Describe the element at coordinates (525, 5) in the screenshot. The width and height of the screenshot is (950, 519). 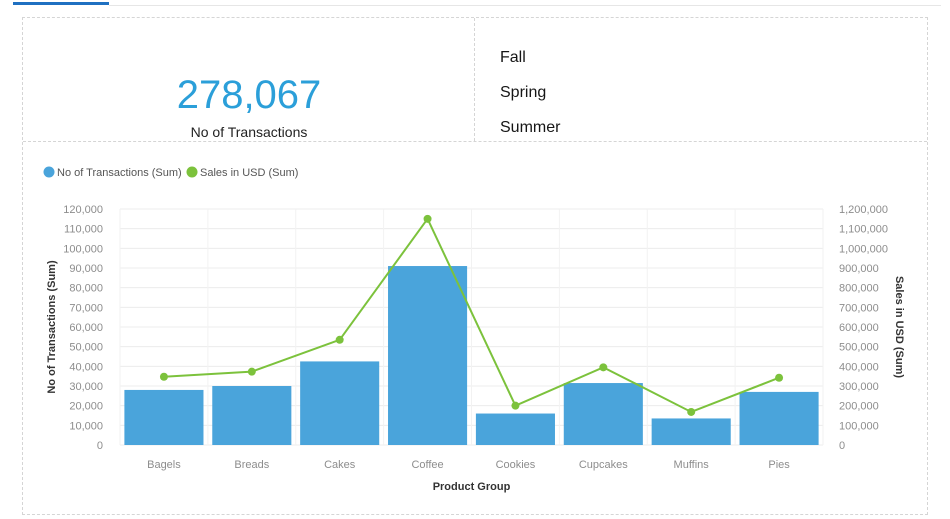
I see `tab-bar-divider` at that location.